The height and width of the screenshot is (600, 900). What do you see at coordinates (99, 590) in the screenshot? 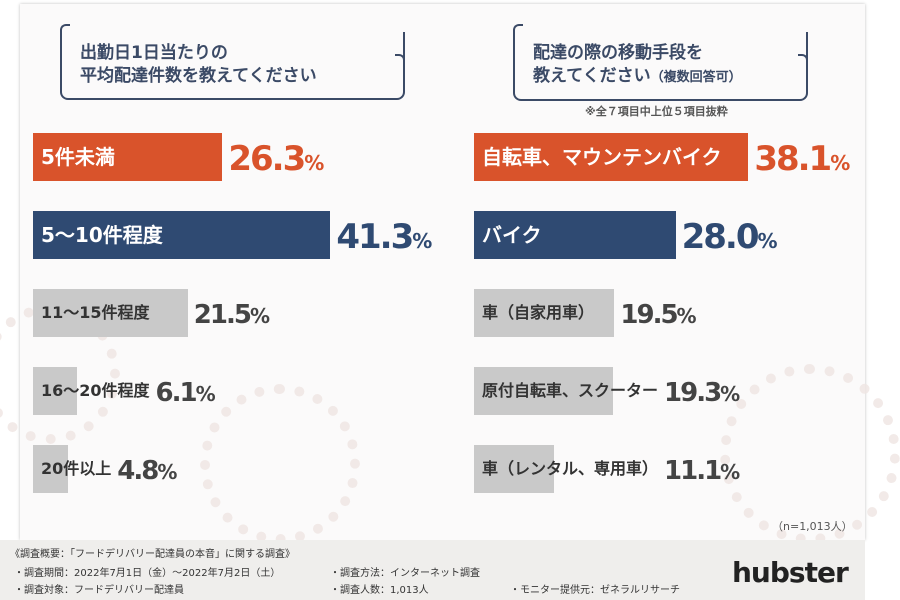
I see `survey-target: ・調査対象：フードデリバリー配達員` at bounding box center [99, 590].